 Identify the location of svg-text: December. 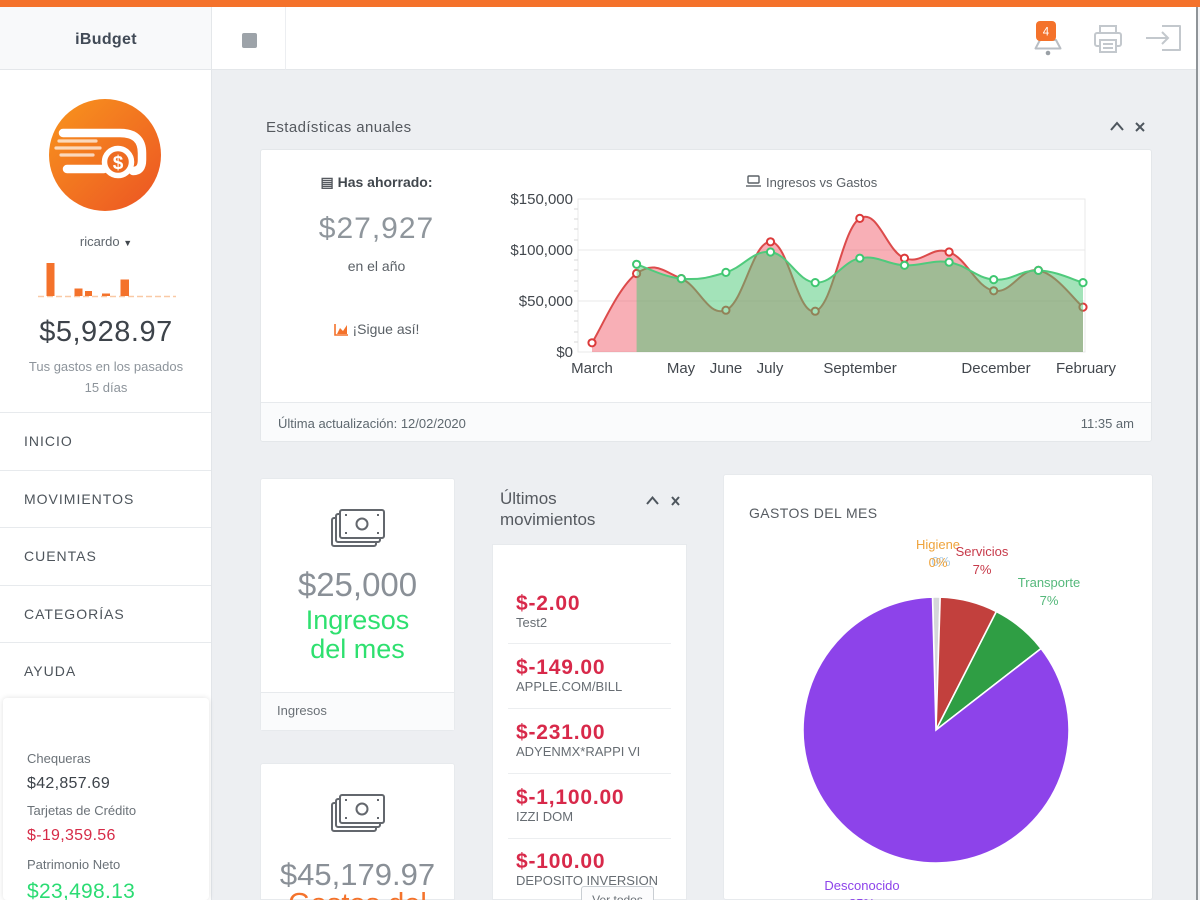
(995, 368).